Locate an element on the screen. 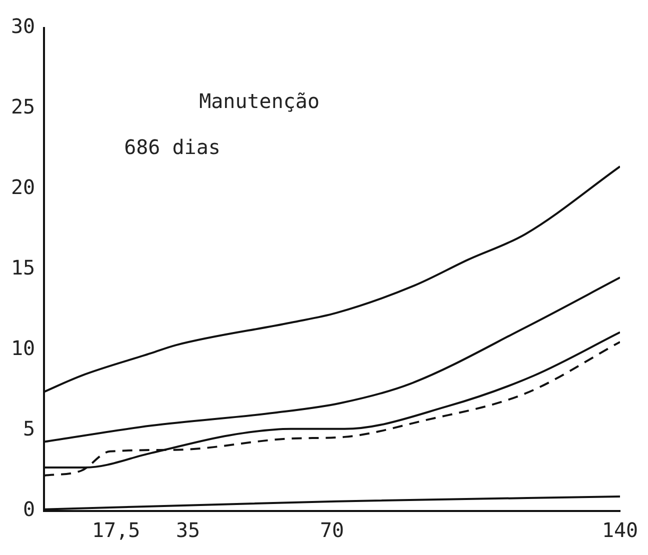  x-tick-label: 35 is located at coordinates (188, 530).